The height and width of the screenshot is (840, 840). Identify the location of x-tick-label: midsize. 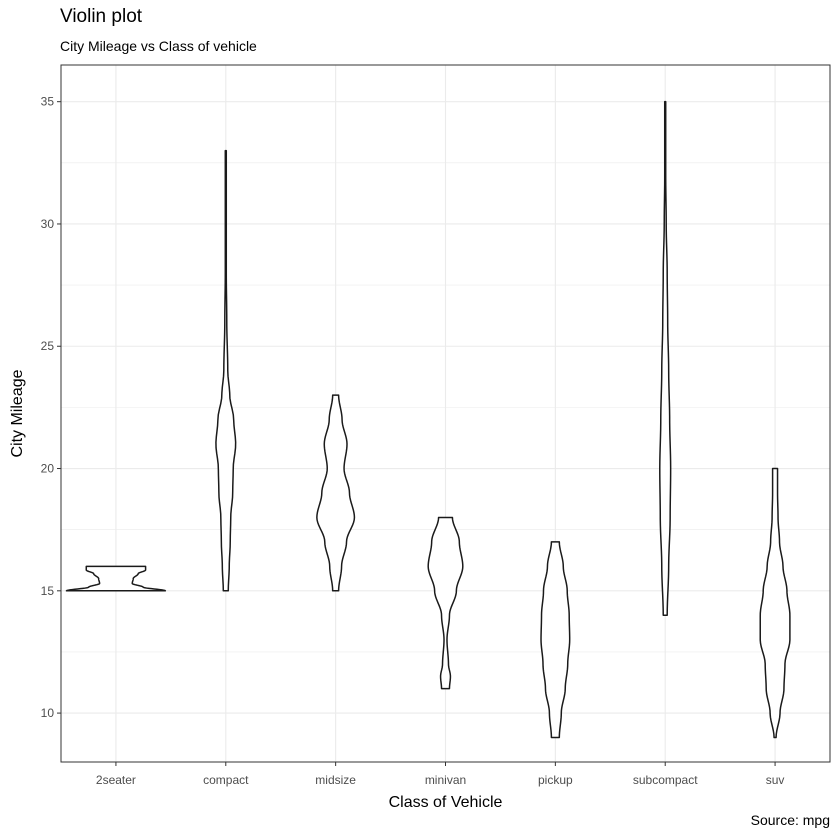
(335, 780).